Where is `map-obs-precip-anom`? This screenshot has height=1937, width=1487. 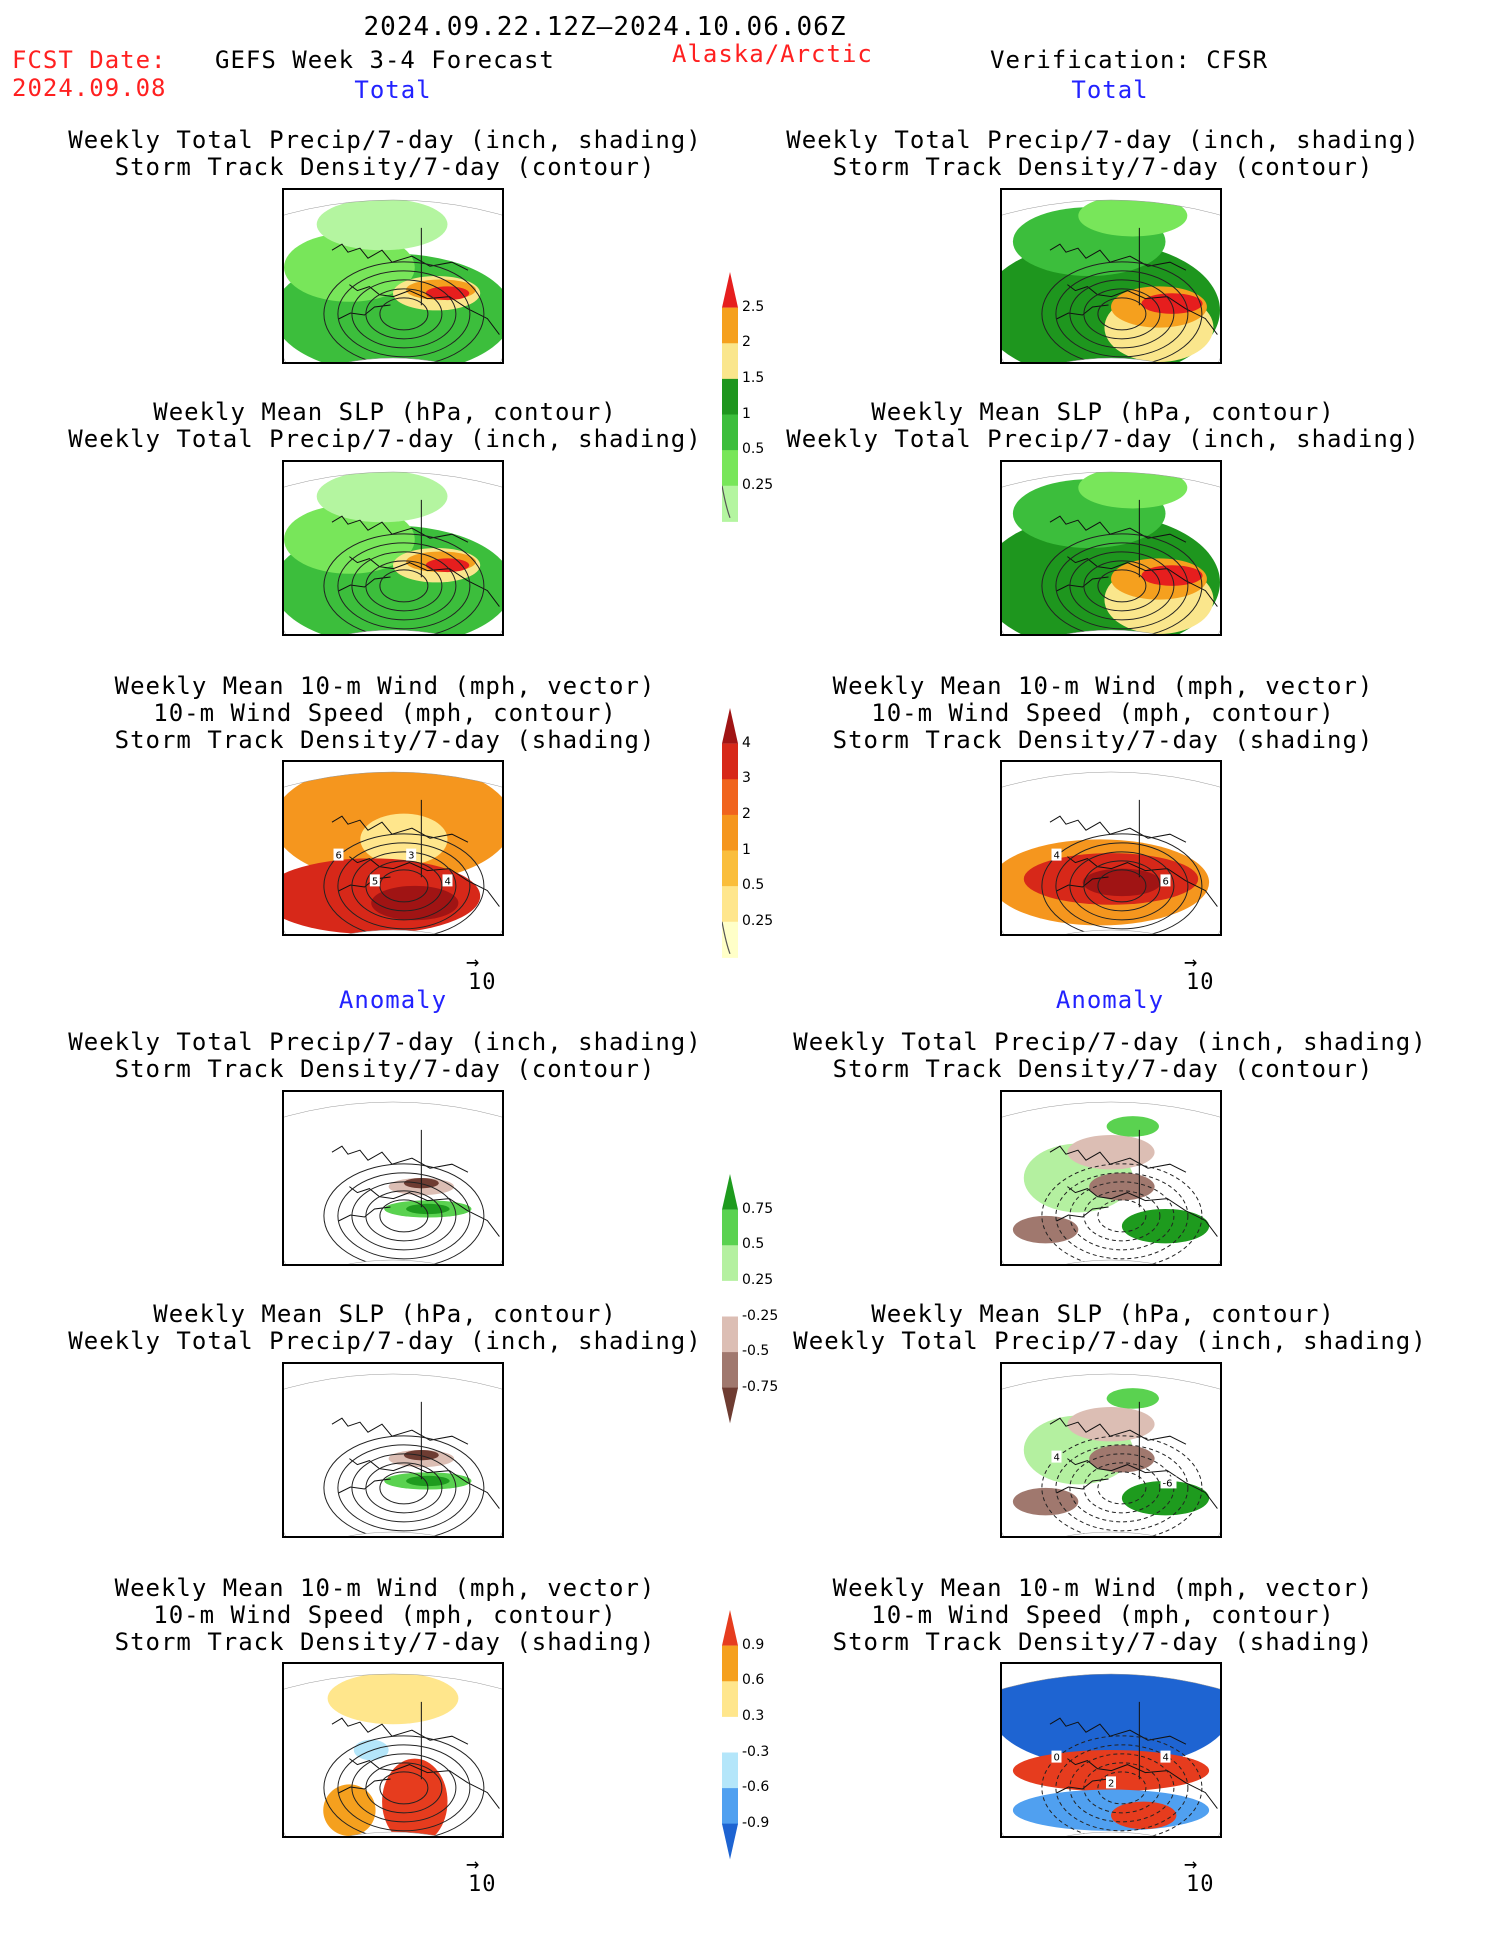 map-obs-precip-anom is located at coordinates (1111, 1178).